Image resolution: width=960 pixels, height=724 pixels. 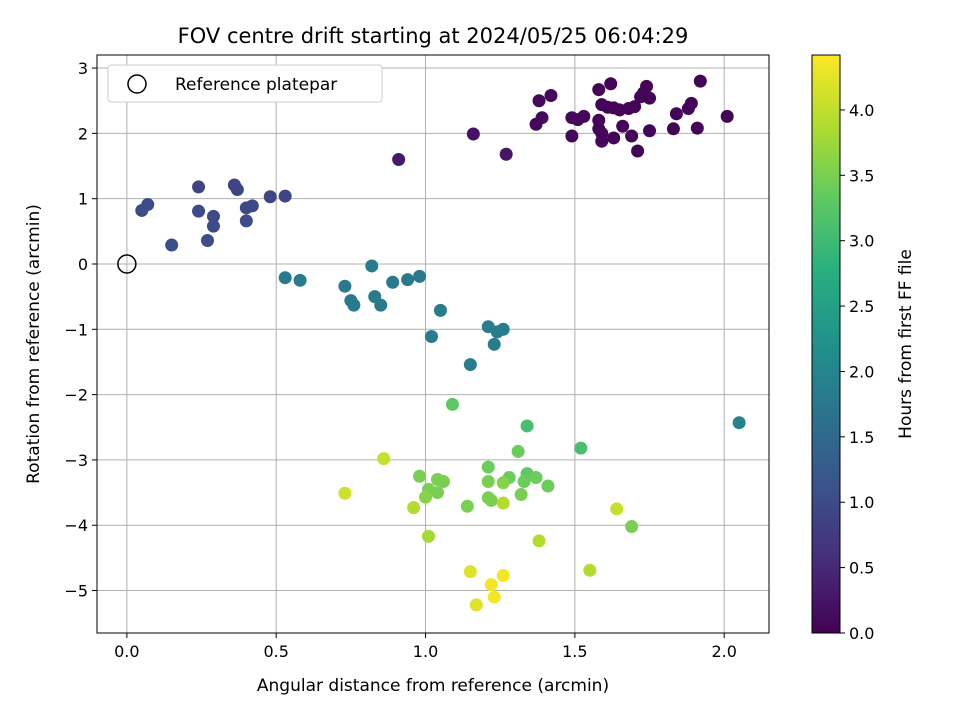 What do you see at coordinates (861, 371) in the screenshot?
I see `colorbar-tick-label: 2.0` at bounding box center [861, 371].